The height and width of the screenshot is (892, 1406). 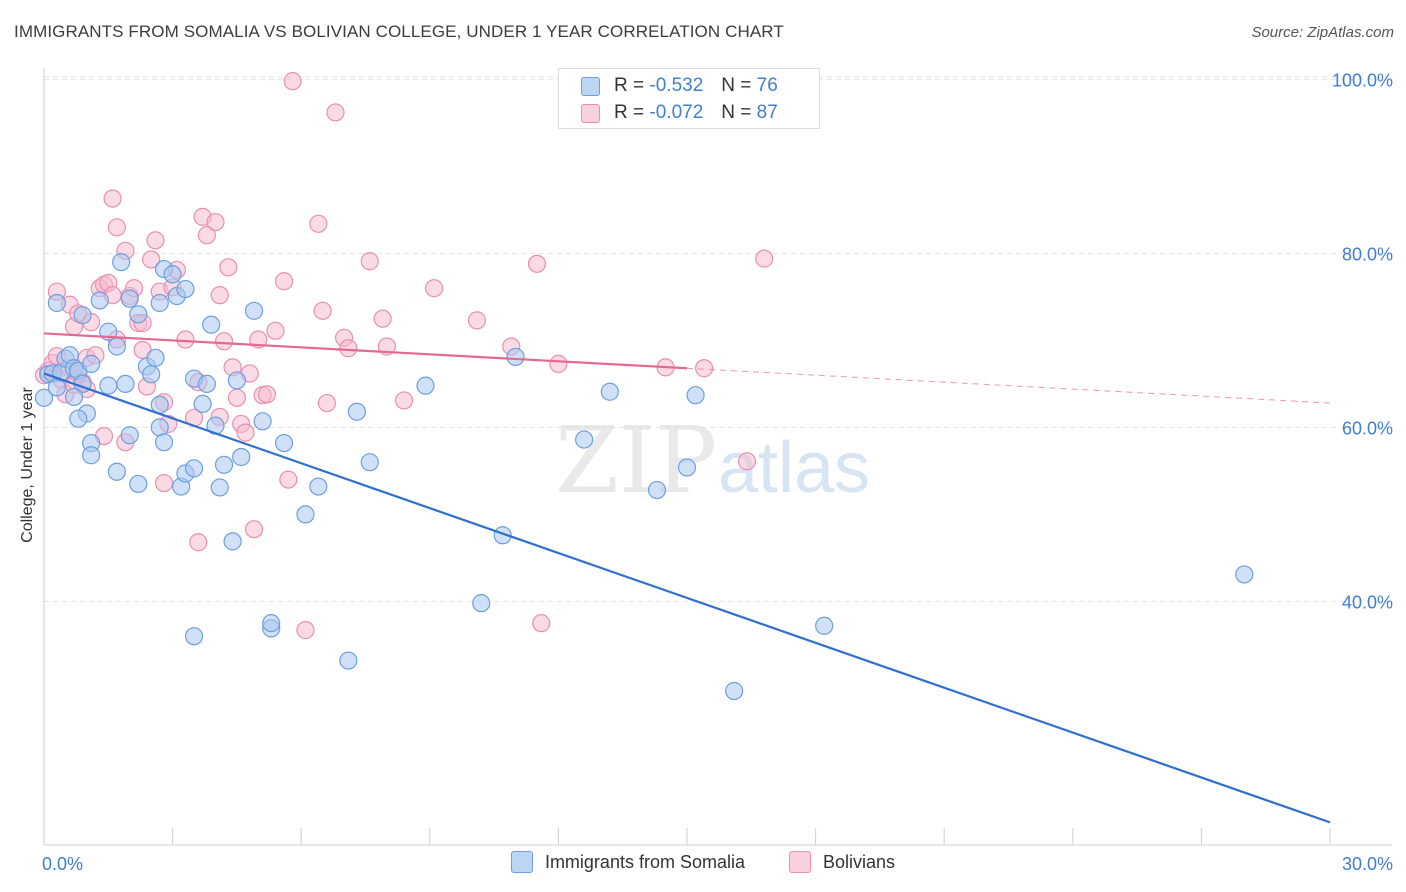 I want to click on legend-item-somalia: Immigrants from Somalia, so click(x=627, y=862).